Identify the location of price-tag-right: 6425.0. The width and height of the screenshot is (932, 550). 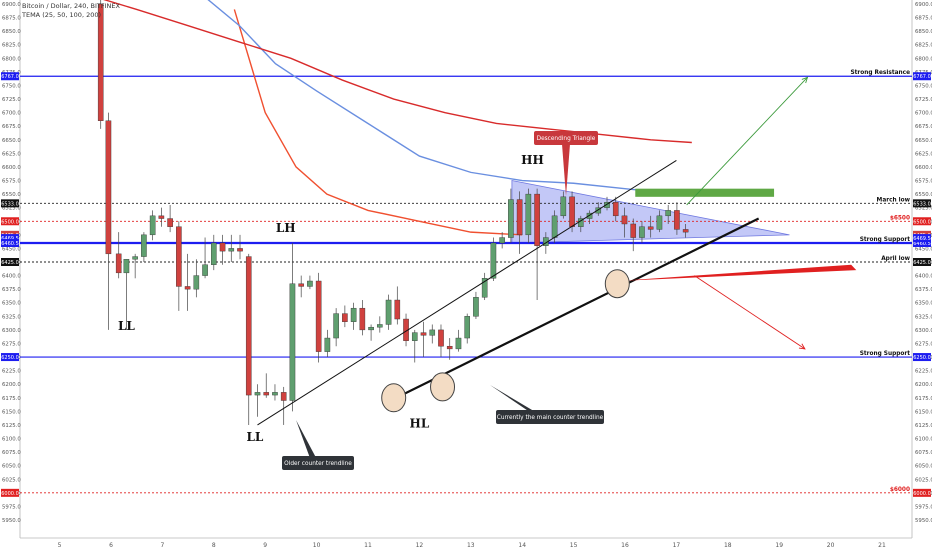
(922, 263).